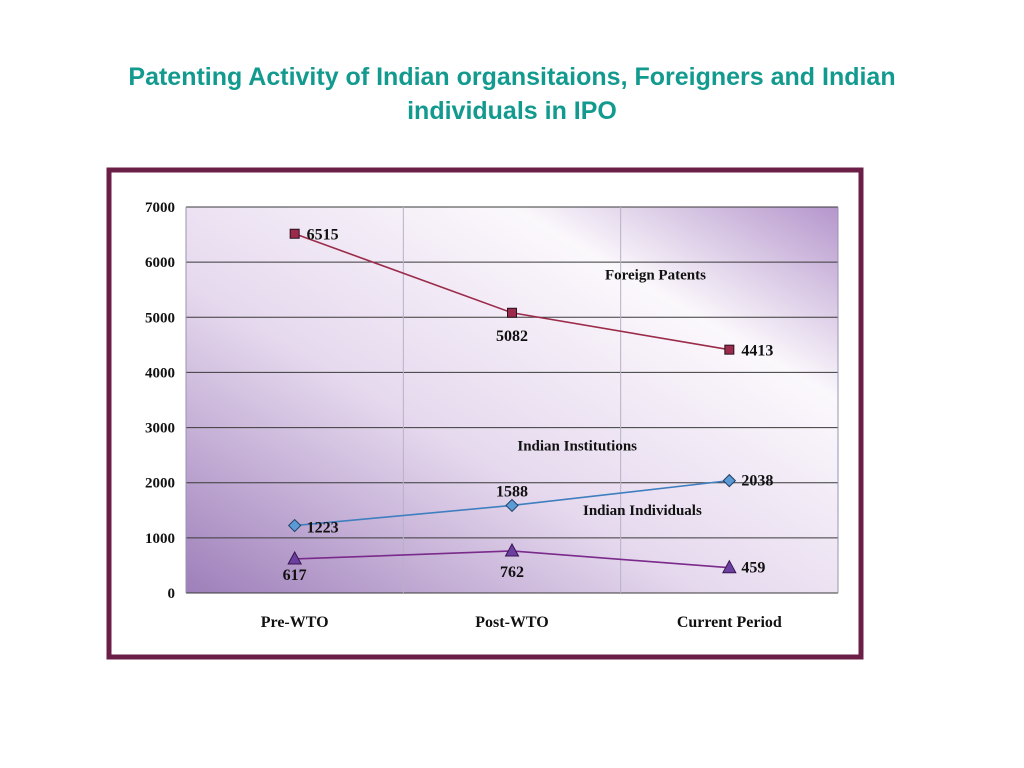 Image resolution: width=1024 pixels, height=768 pixels. What do you see at coordinates (642, 511) in the screenshot?
I see `series-name-label: Indian Individuals` at bounding box center [642, 511].